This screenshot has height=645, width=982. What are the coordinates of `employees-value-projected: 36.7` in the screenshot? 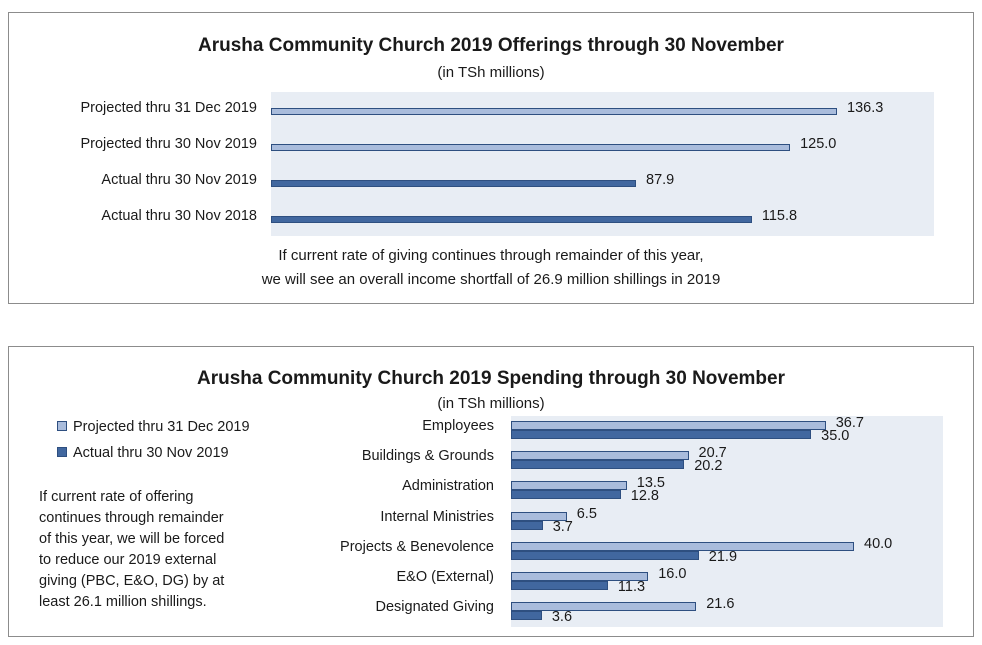 It's located at (849, 423).